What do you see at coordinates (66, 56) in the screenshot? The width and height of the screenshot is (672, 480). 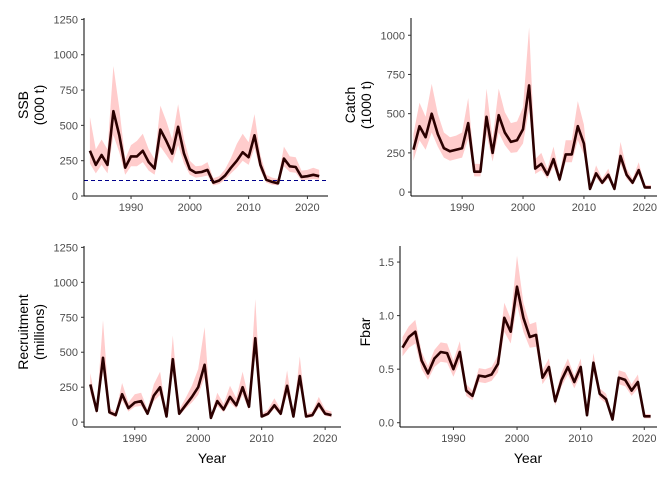 I see `ssb-ytick-label: 1000` at bounding box center [66, 56].